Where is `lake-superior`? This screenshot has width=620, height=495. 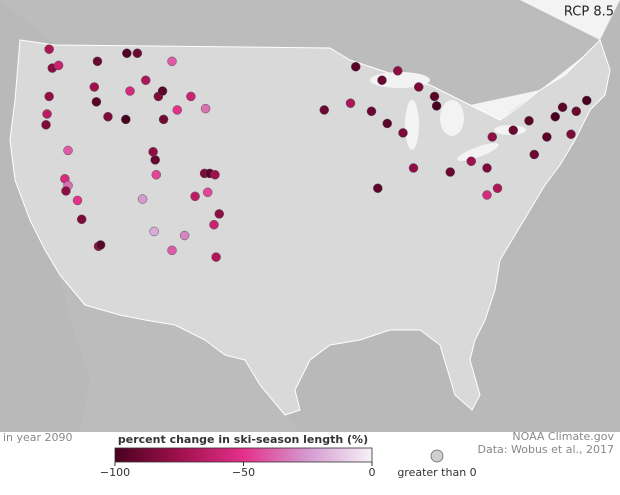 lake-superior is located at coordinates (400, 80).